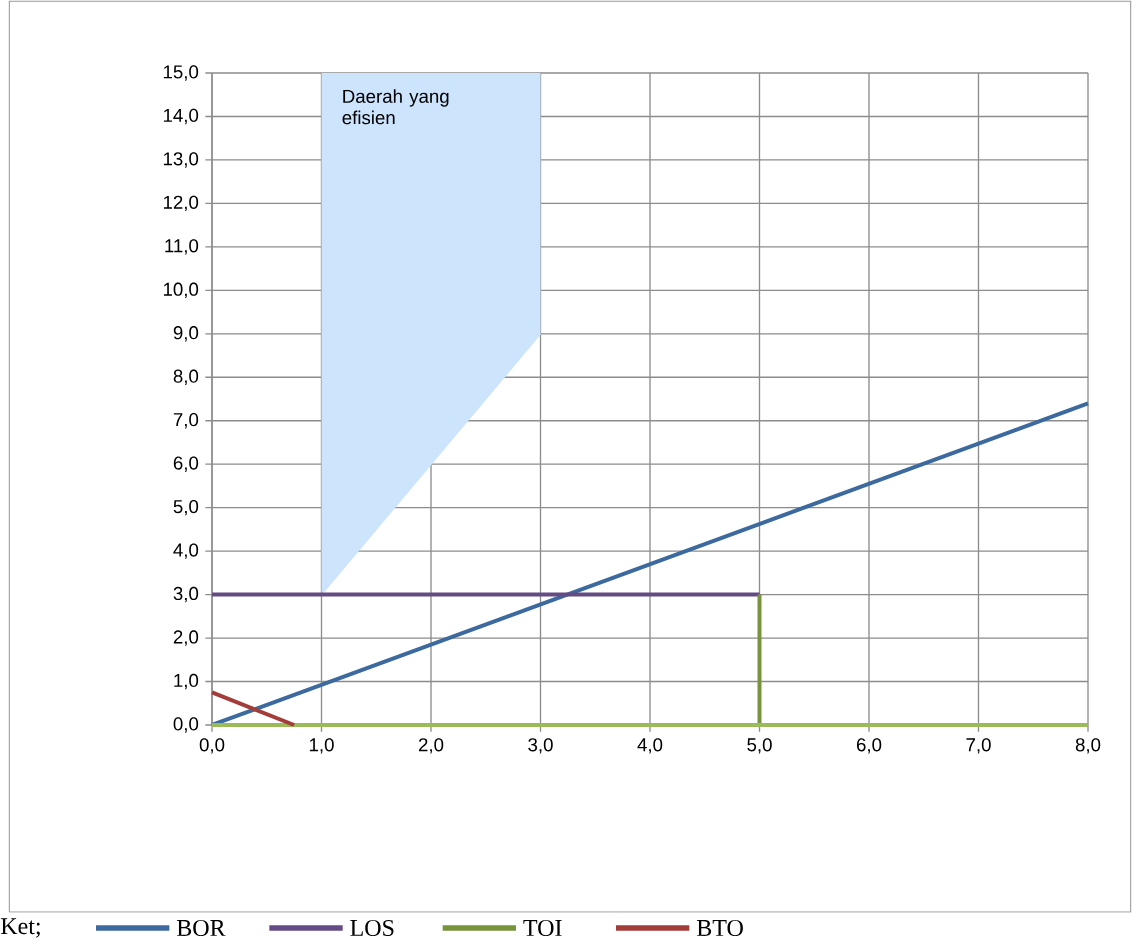 The image size is (1132, 941). I want to click on y-tick-label: 9,0, so click(186, 334).